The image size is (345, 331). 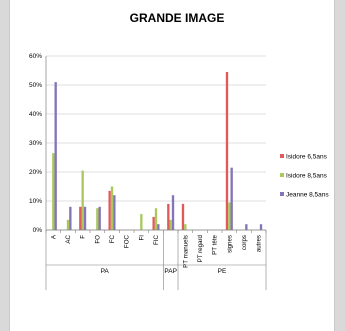 I want to click on legend-label: Jeanne 8,5ans, so click(x=307, y=195).